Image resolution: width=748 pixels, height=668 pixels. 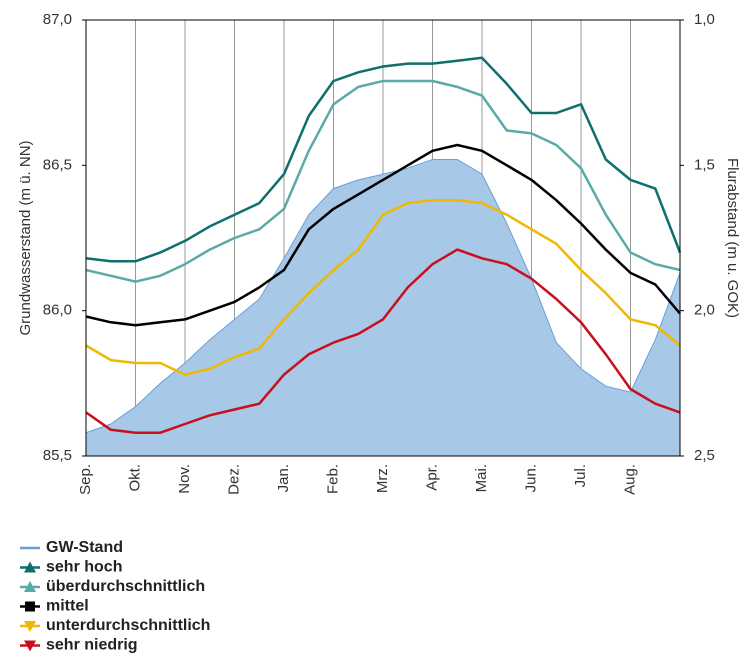 I want to click on y-tick-label: 86,5, so click(x=57, y=164).